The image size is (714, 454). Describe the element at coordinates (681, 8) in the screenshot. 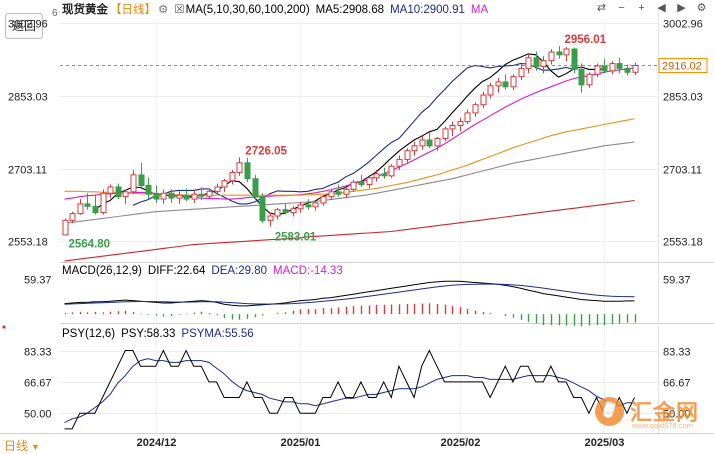

I see `right-arrow-icon: ▶` at that location.